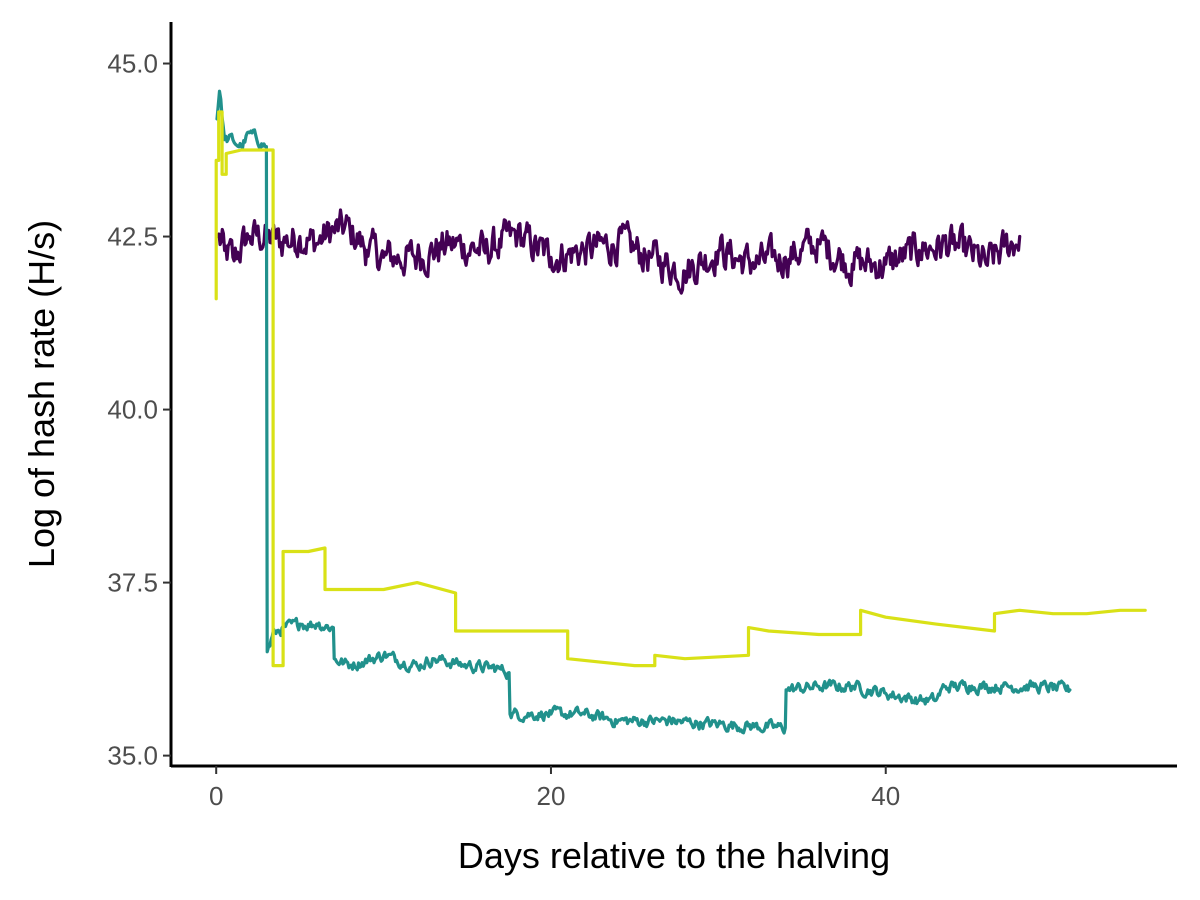  Describe the element at coordinates (551, 796) in the screenshot. I see `x-tick-label: 20` at that location.